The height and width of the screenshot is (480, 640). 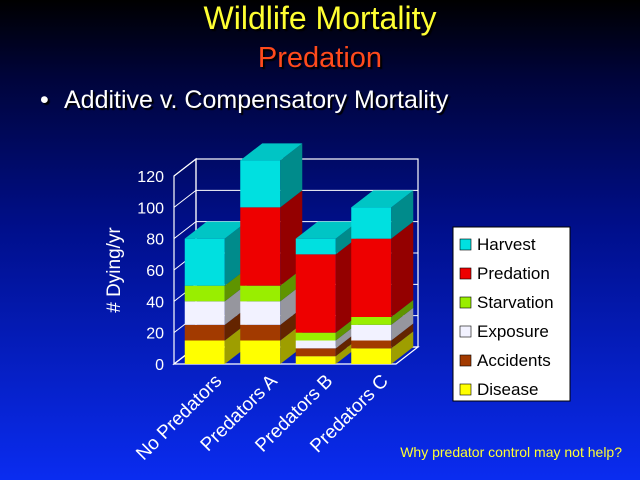 What do you see at coordinates (155, 271) in the screenshot?
I see `y-tick-label: 60` at bounding box center [155, 271].